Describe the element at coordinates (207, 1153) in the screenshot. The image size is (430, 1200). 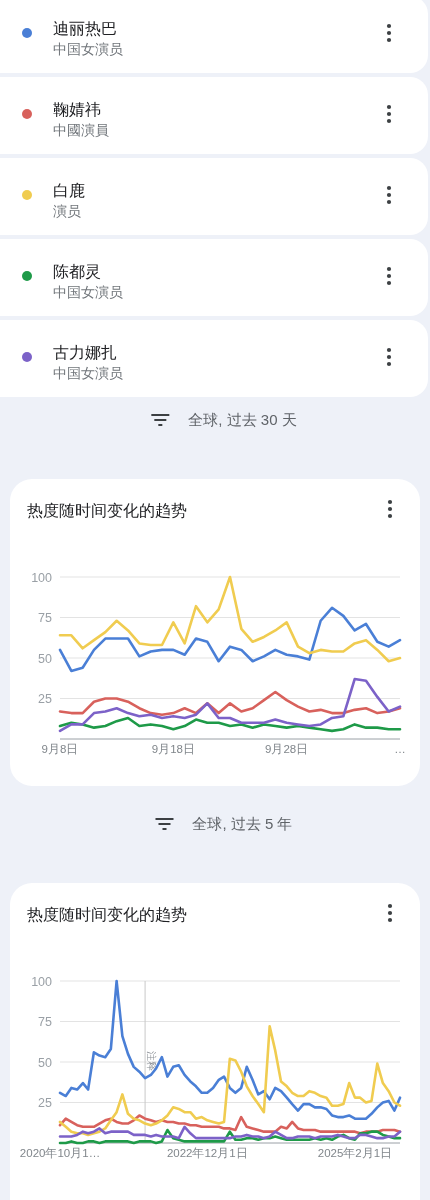
I see `x-tick-label: 2022年12月1日` at that location.